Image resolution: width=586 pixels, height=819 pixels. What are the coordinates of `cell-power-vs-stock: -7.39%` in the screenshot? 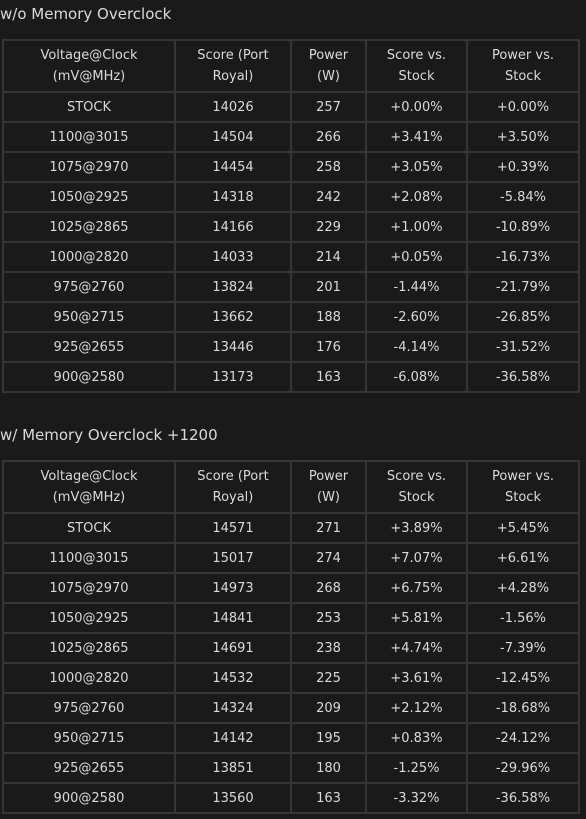 It's located at (523, 648).